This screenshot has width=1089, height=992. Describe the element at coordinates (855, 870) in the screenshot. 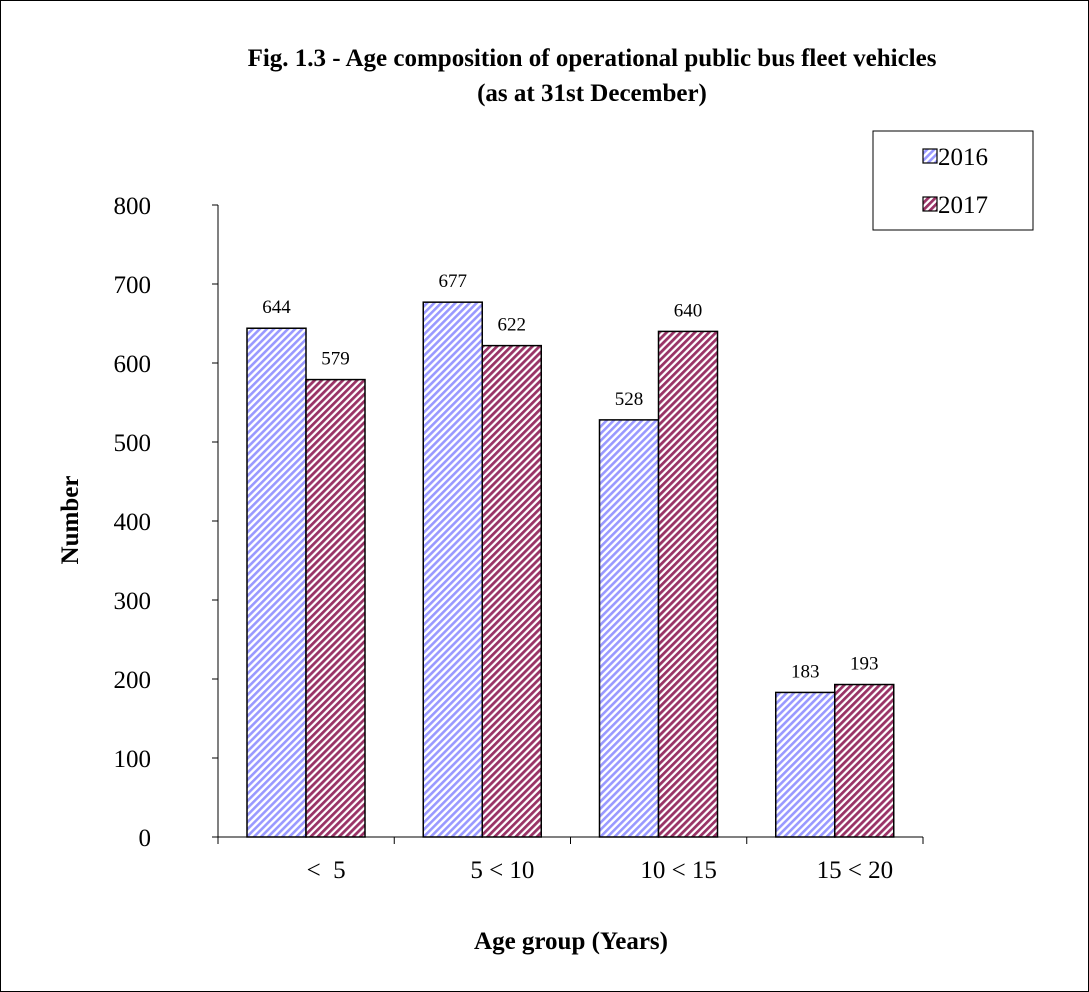

I see `x-category-label: 15 < 20` at that location.